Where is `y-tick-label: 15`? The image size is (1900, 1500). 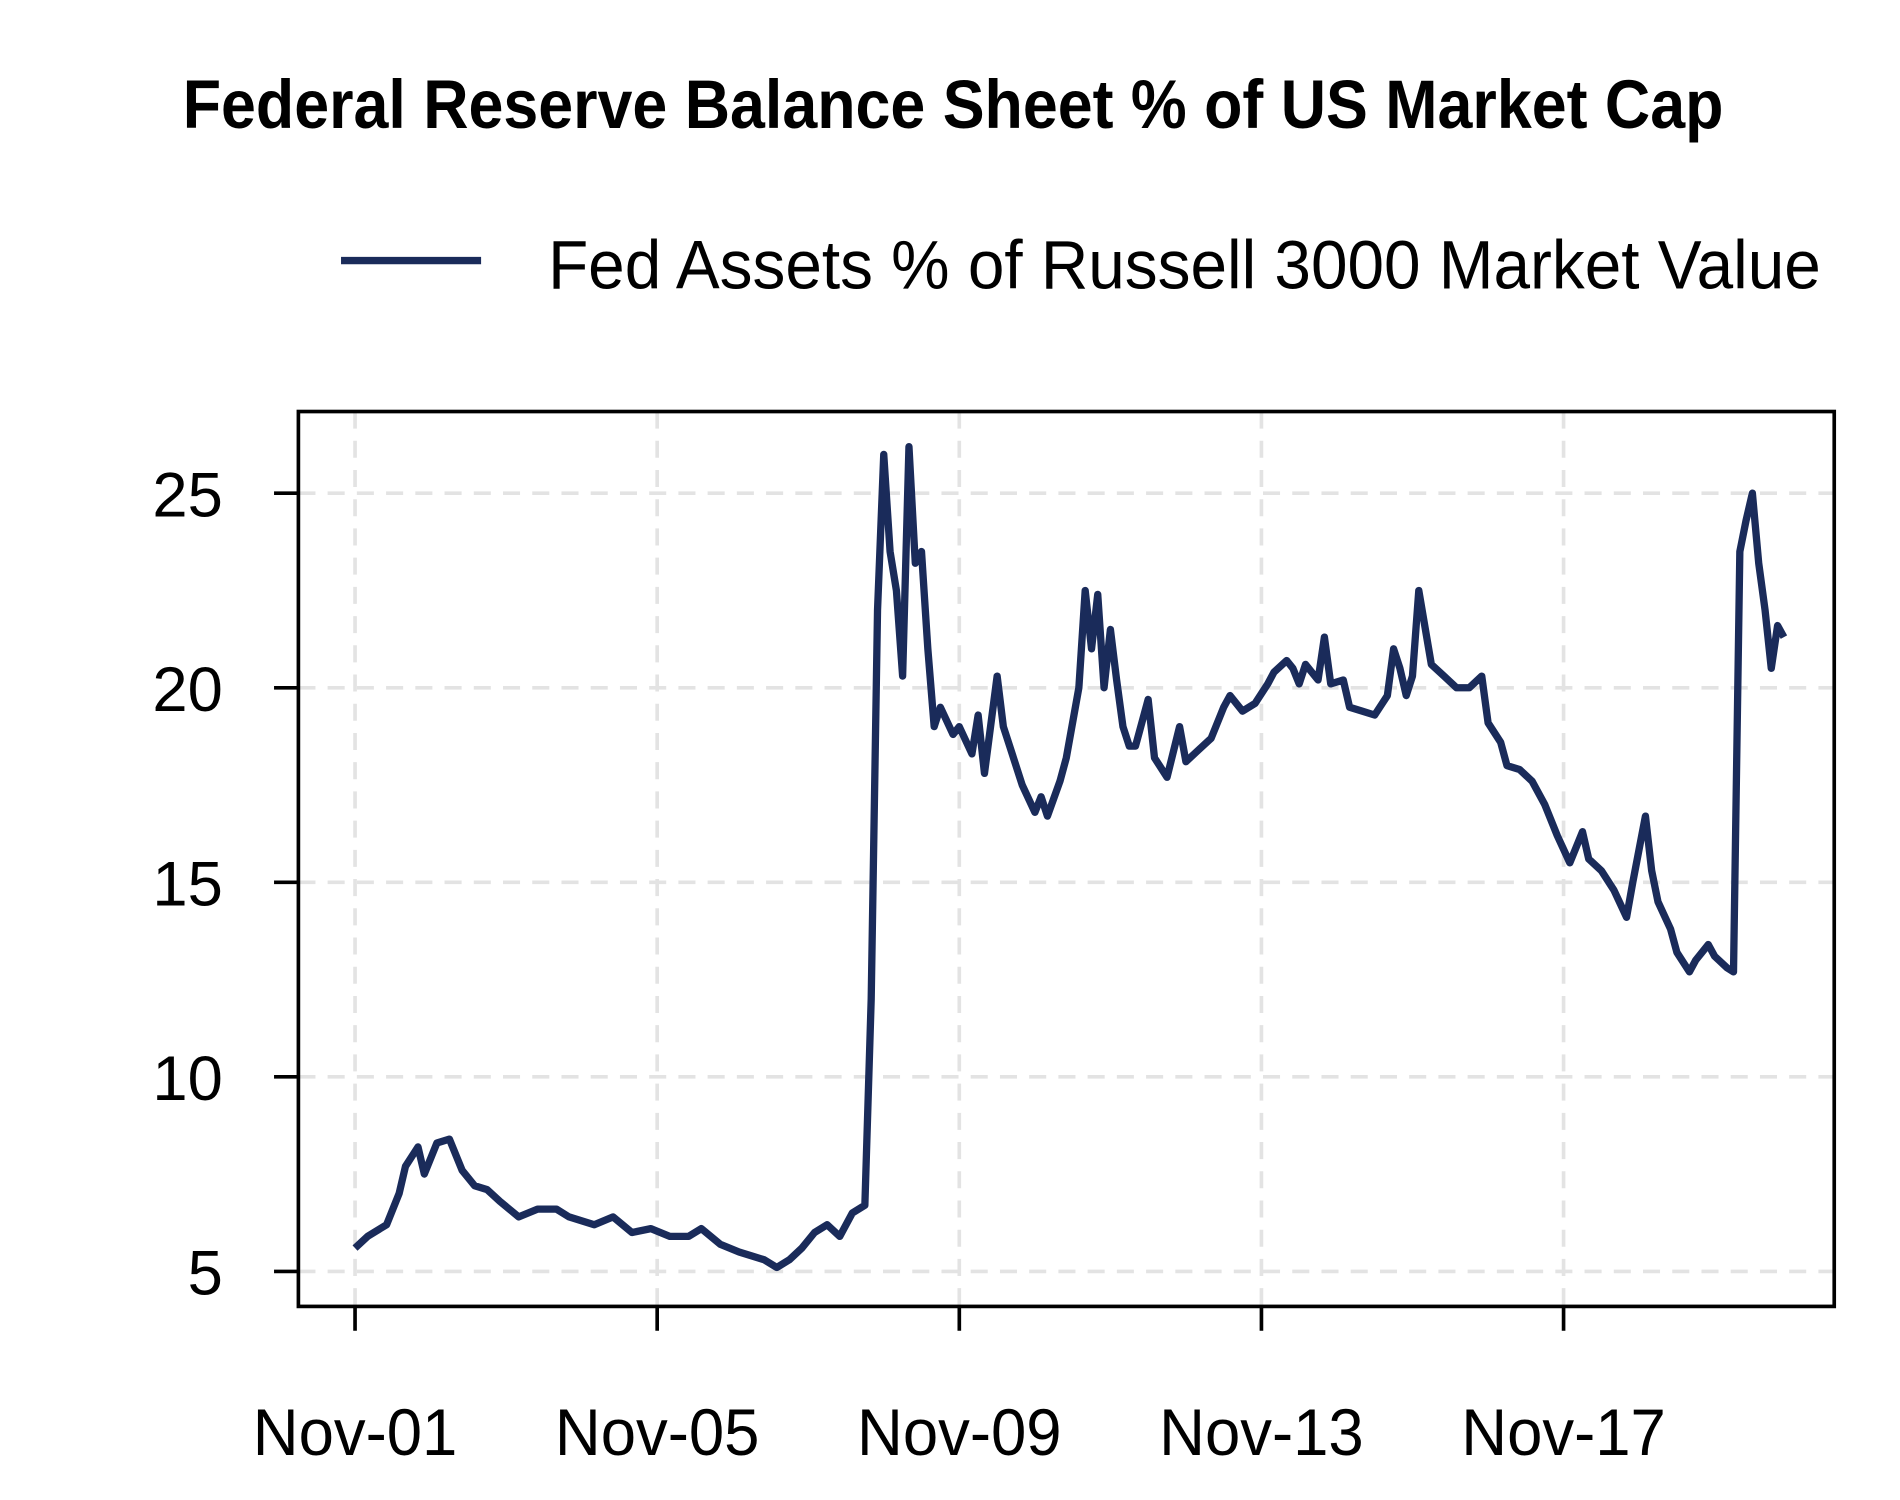
y-tick-label: 15 is located at coordinates (187, 884).